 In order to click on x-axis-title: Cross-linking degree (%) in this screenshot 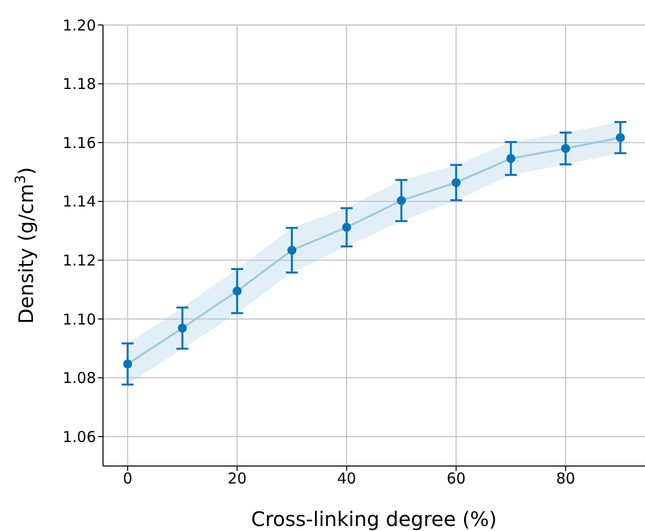, I will do `click(374, 519)`.